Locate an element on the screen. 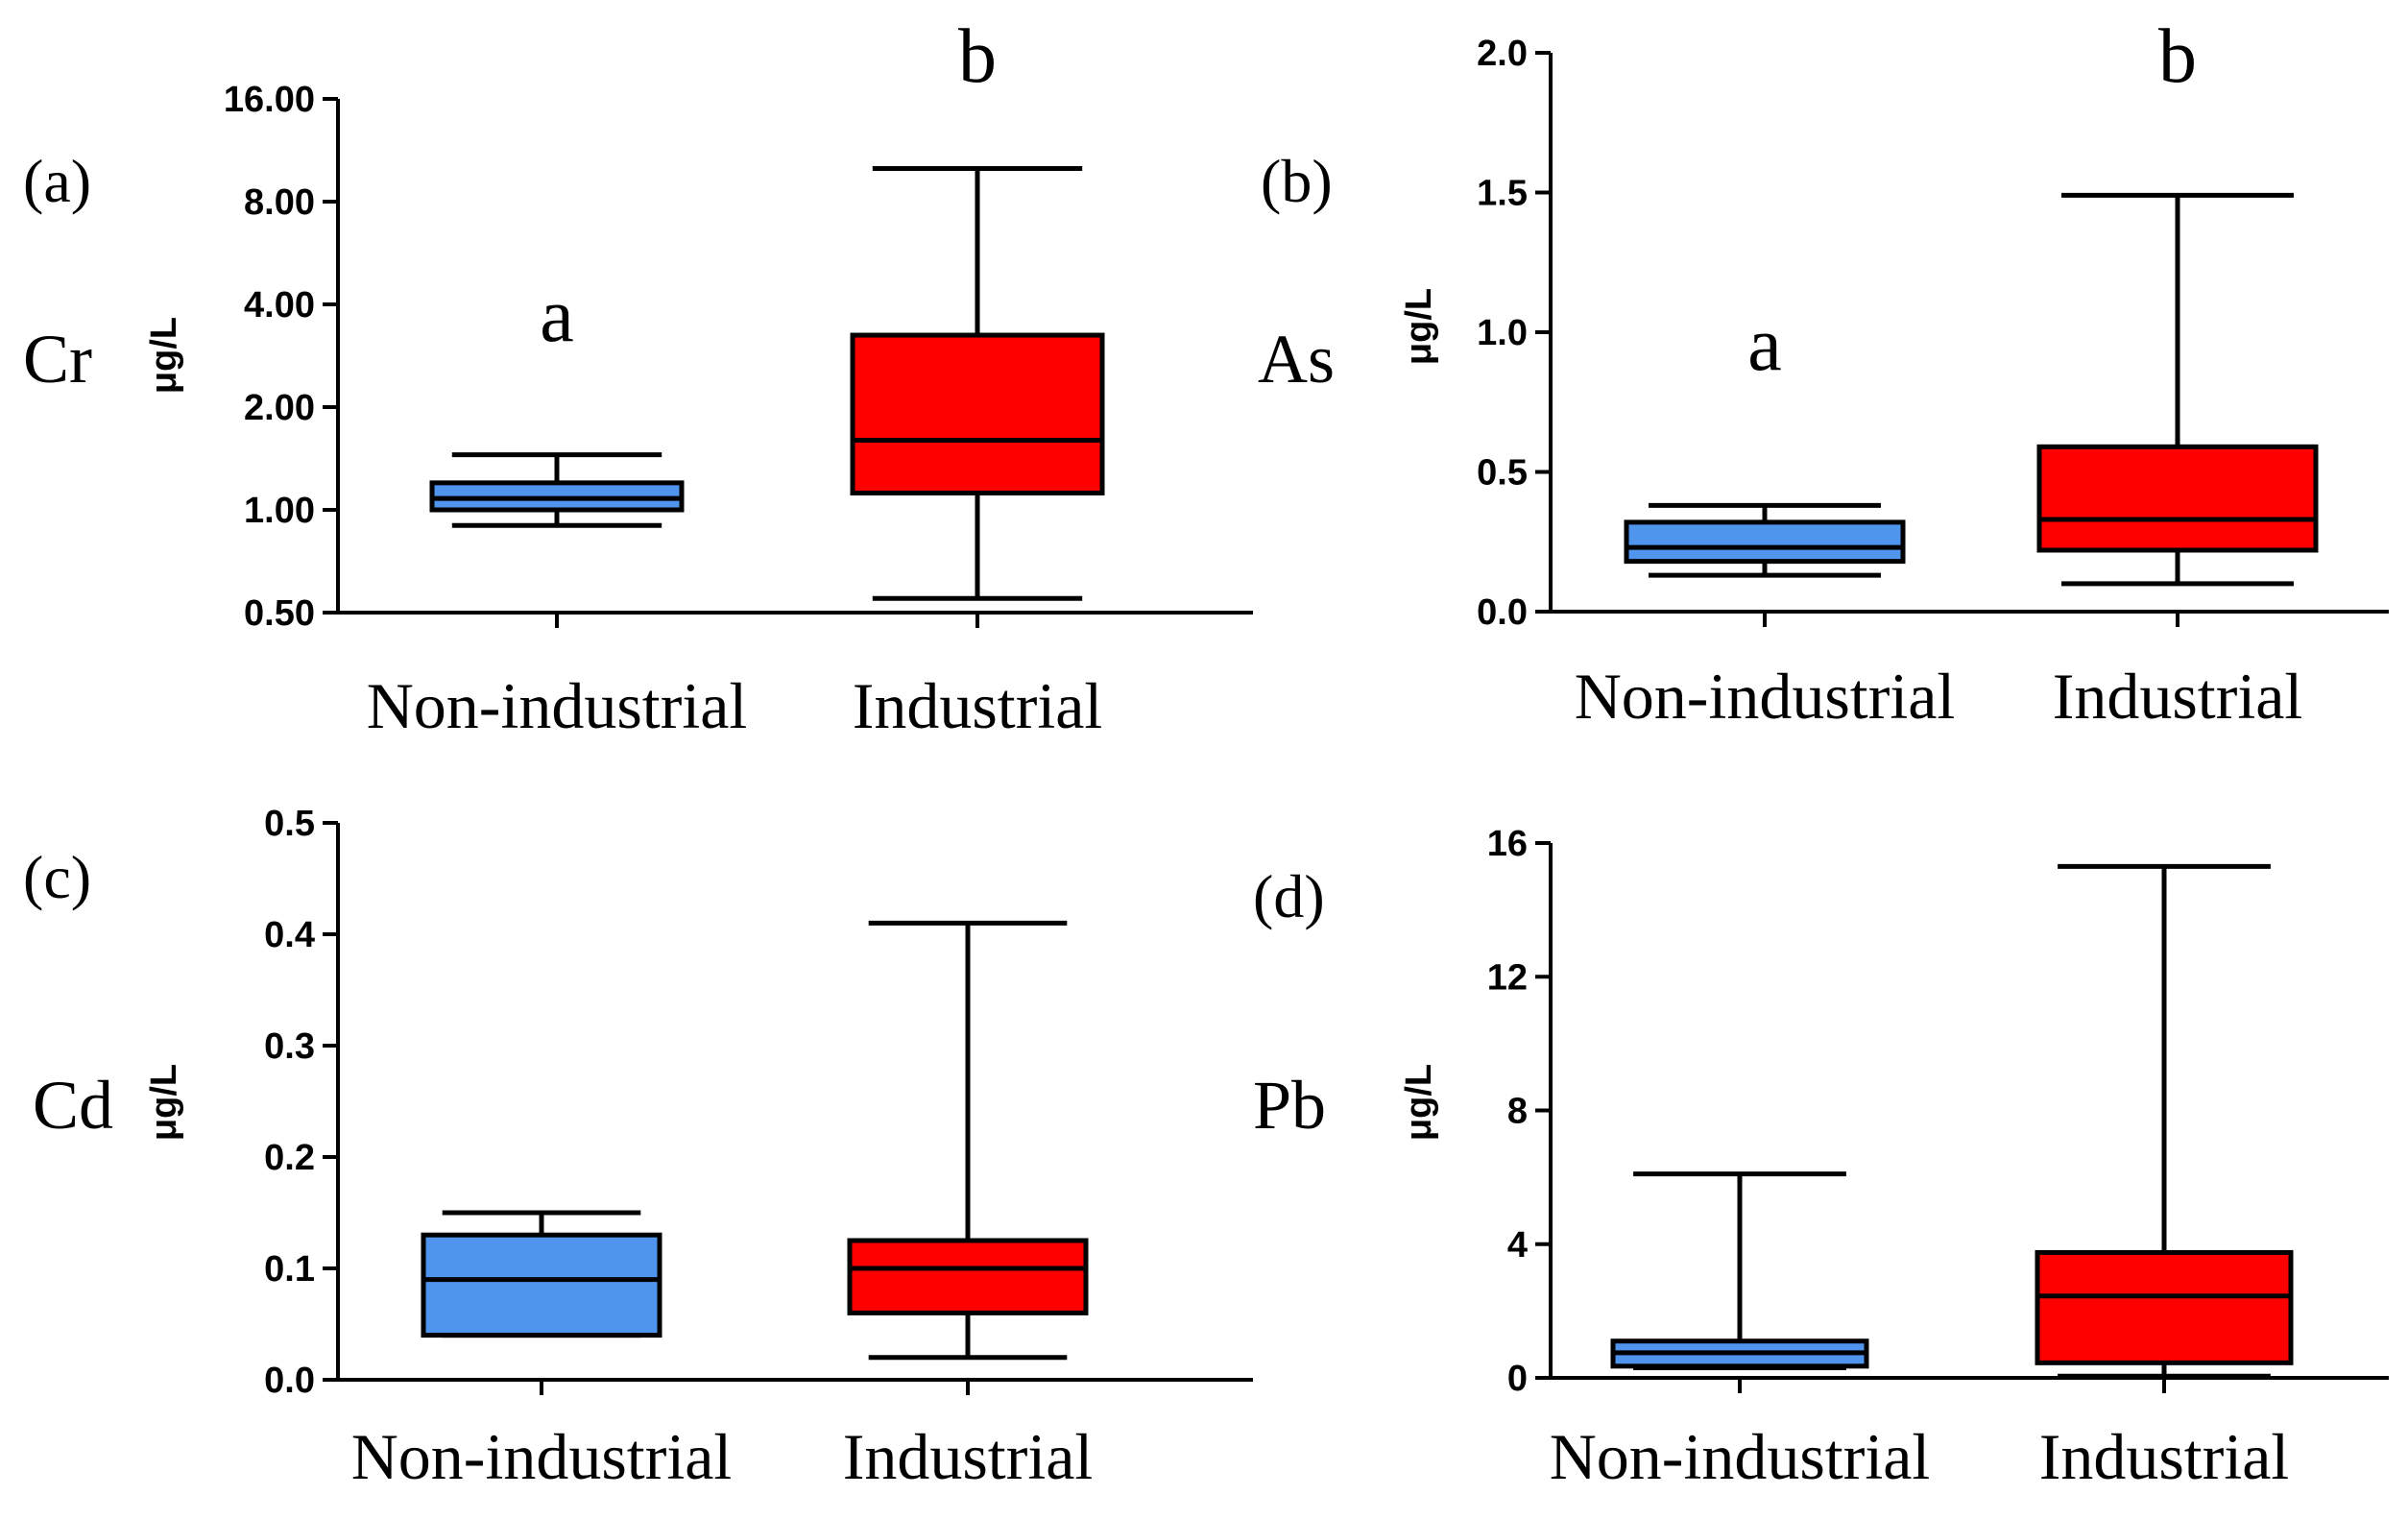  y-tick-label: 0.50 is located at coordinates (279, 613).